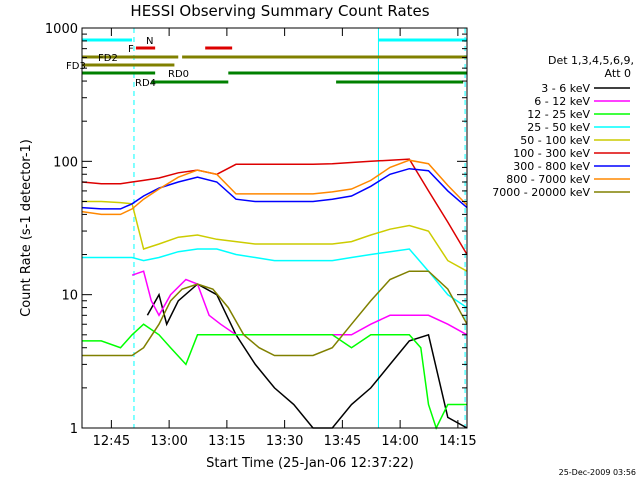  I want to click on x-tick-label-4: 13:45, so click(342, 441).